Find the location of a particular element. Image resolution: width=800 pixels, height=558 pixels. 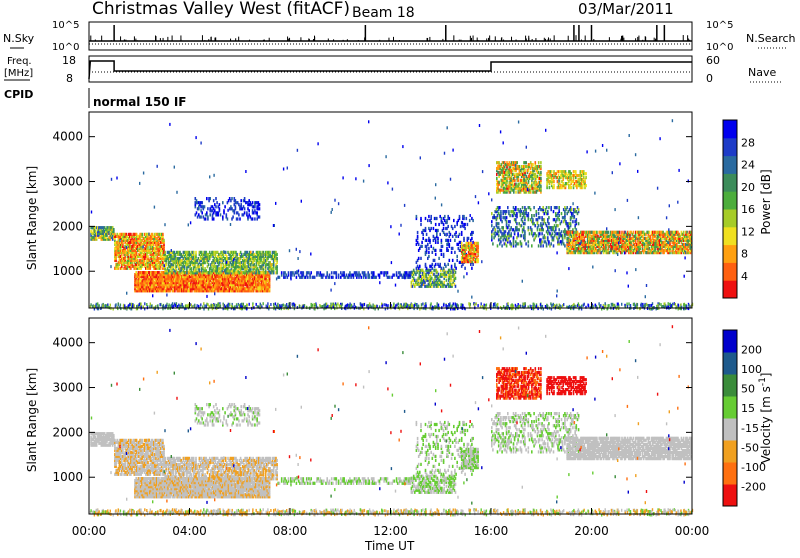

nsky-frame is located at coordinates (390, 36).